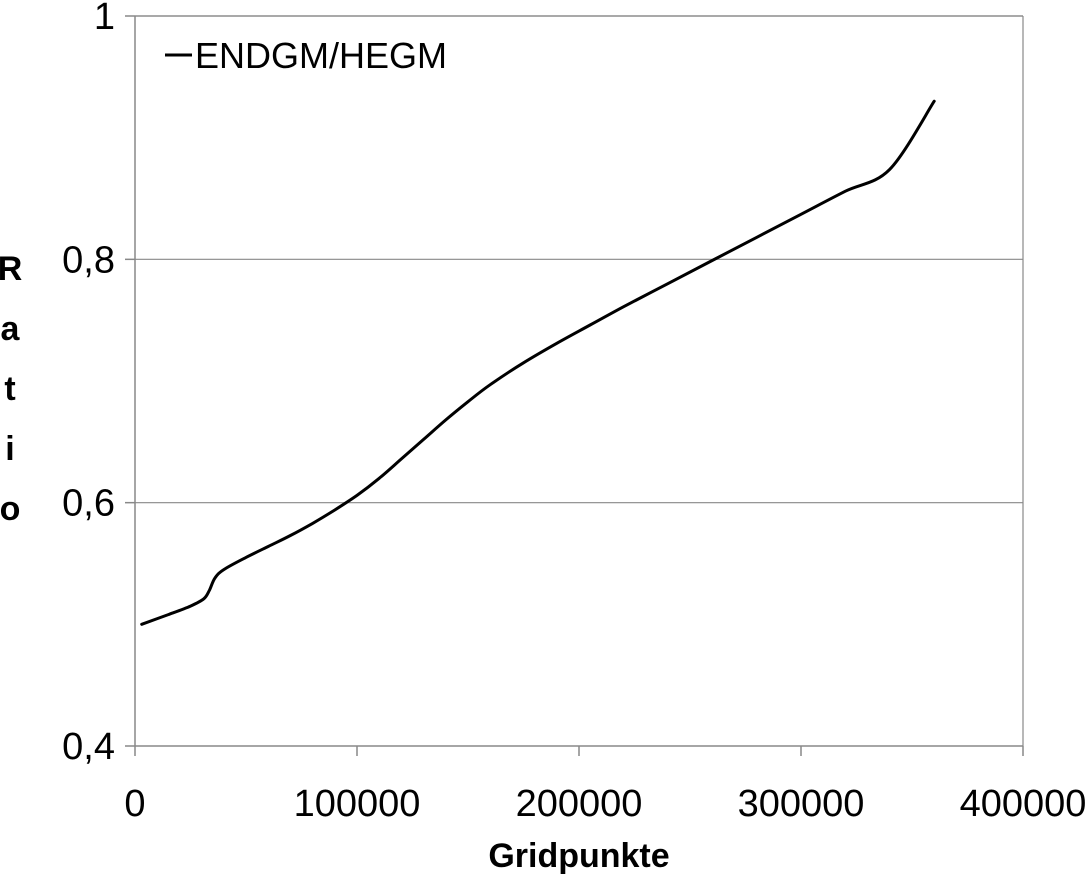  What do you see at coordinates (578, 856) in the screenshot?
I see `x-axis-title: Gridpunkte` at bounding box center [578, 856].